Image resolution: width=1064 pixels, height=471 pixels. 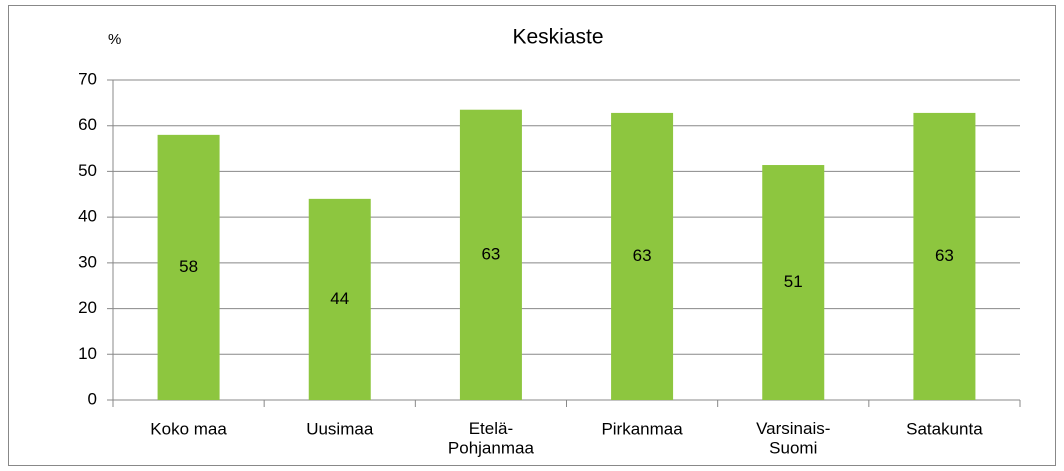 What do you see at coordinates (87, 170) in the screenshot?
I see `y-tick-label: 50` at bounding box center [87, 170].